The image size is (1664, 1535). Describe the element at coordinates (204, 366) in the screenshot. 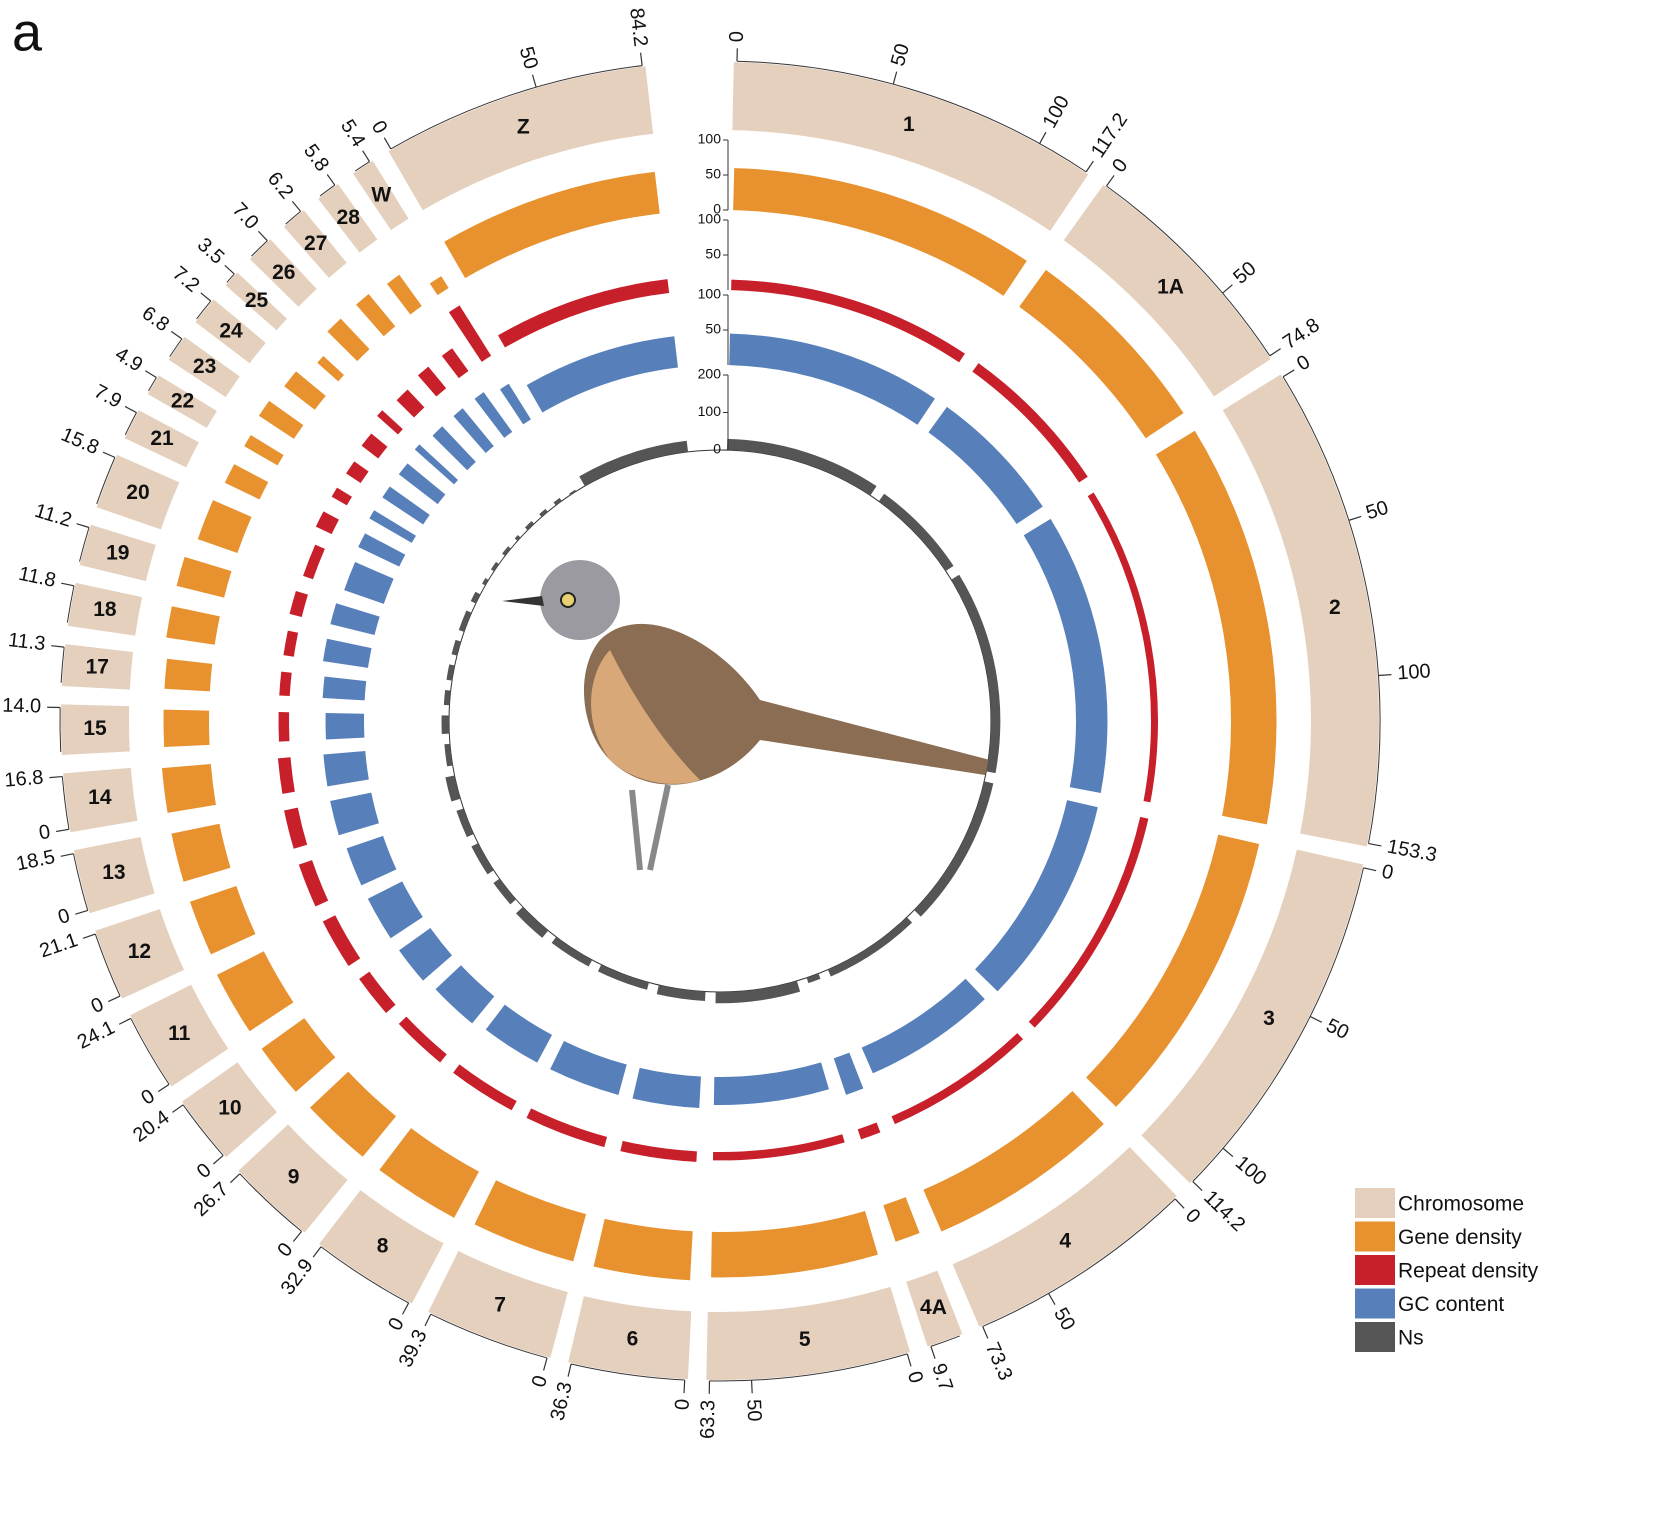

I see `chromosome-label: 23` at that location.